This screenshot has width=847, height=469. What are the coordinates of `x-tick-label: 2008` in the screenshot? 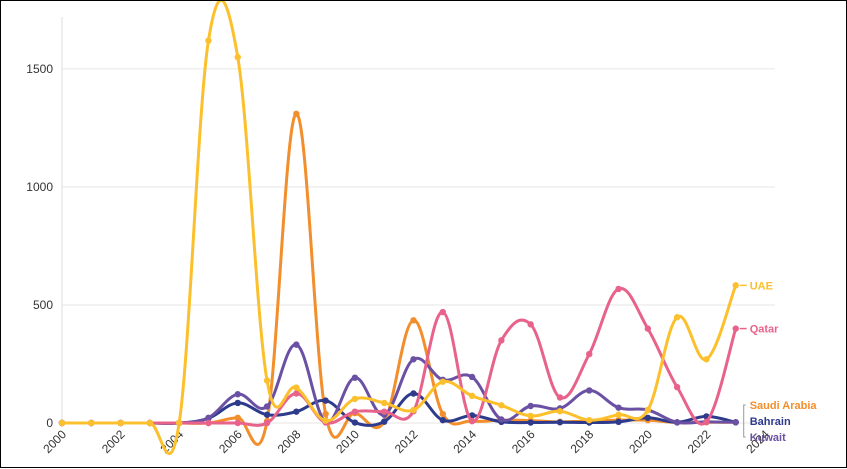 It's located at (289, 441).